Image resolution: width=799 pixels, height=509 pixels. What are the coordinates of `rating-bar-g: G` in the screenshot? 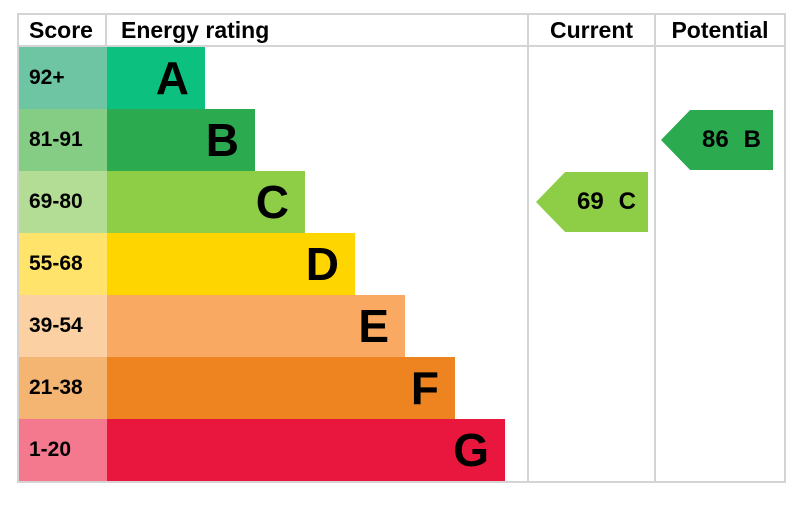 It's located at (306, 450).